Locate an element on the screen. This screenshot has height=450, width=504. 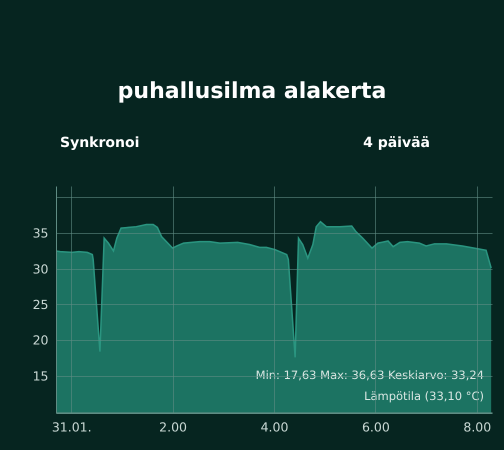
y-tick-label: 20 is located at coordinates (40, 340).